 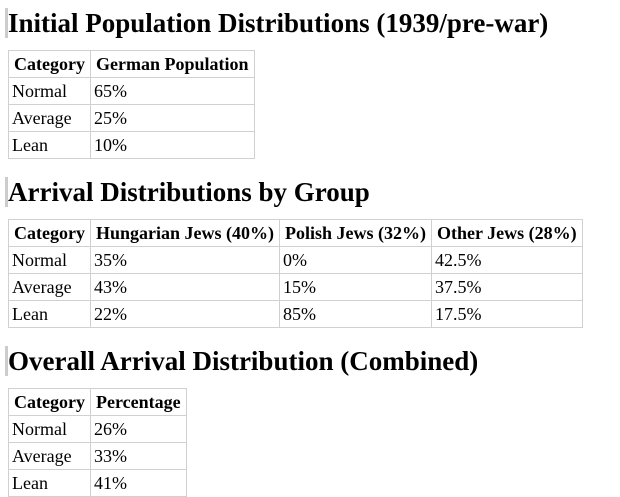 I want to click on section-title: Overall Arrival Distribution (Combined), so click(x=312, y=361).